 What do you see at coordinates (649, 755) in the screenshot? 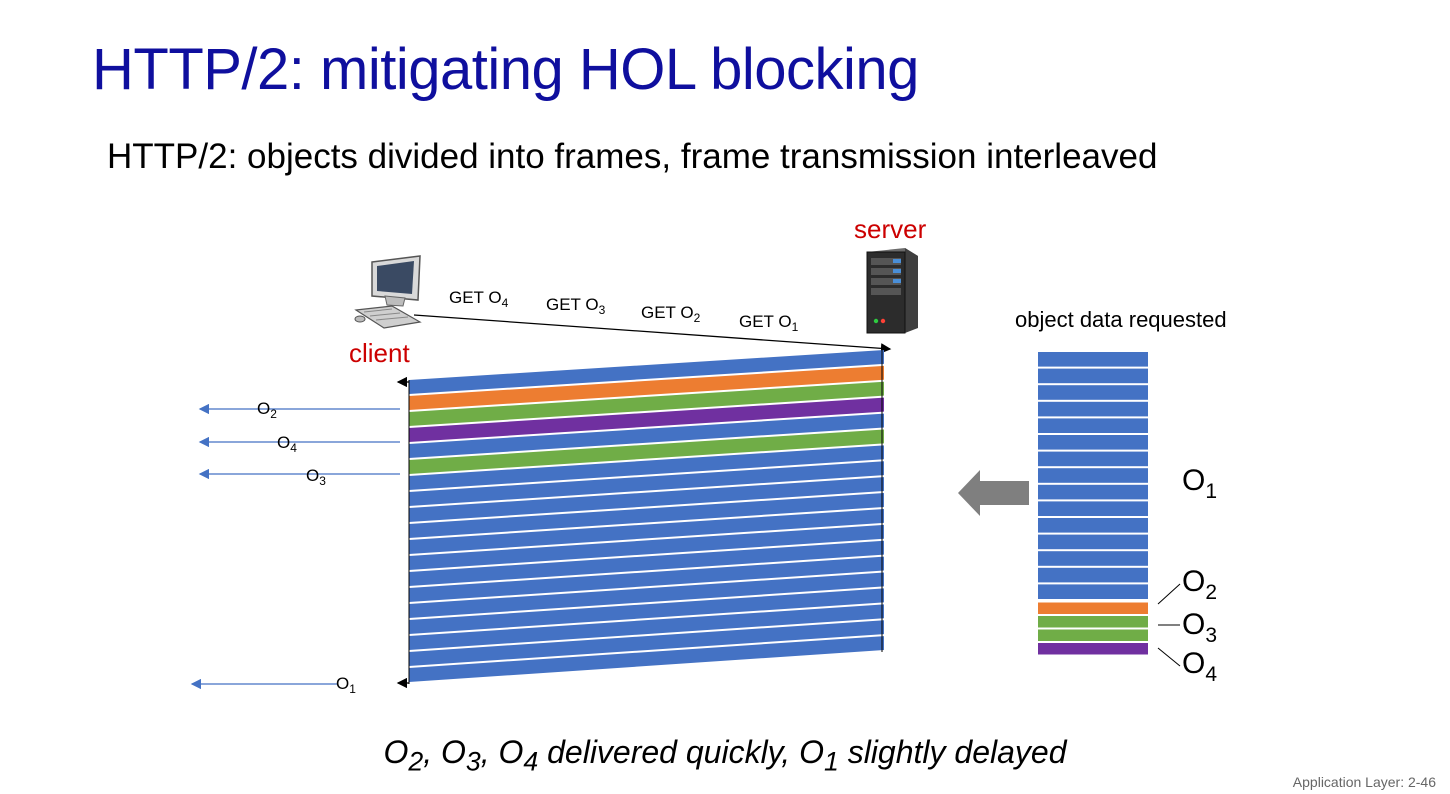
I see `caption-o4: O4 delivered quickly,` at bounding box center [649, 755].